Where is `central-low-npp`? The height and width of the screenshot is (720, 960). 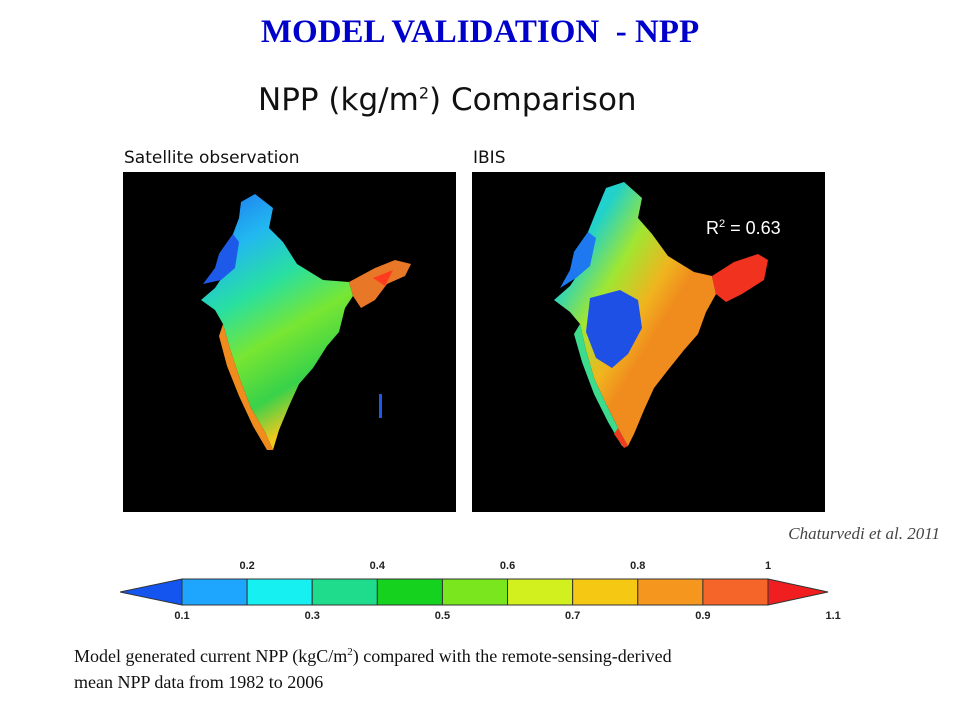 central-low-npp is located at coordinates (614, 329).